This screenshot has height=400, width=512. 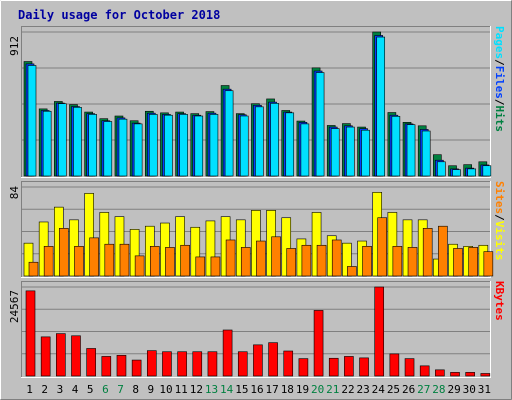 I want to click on legend-entry: Visits, so click(x=499, y=241).